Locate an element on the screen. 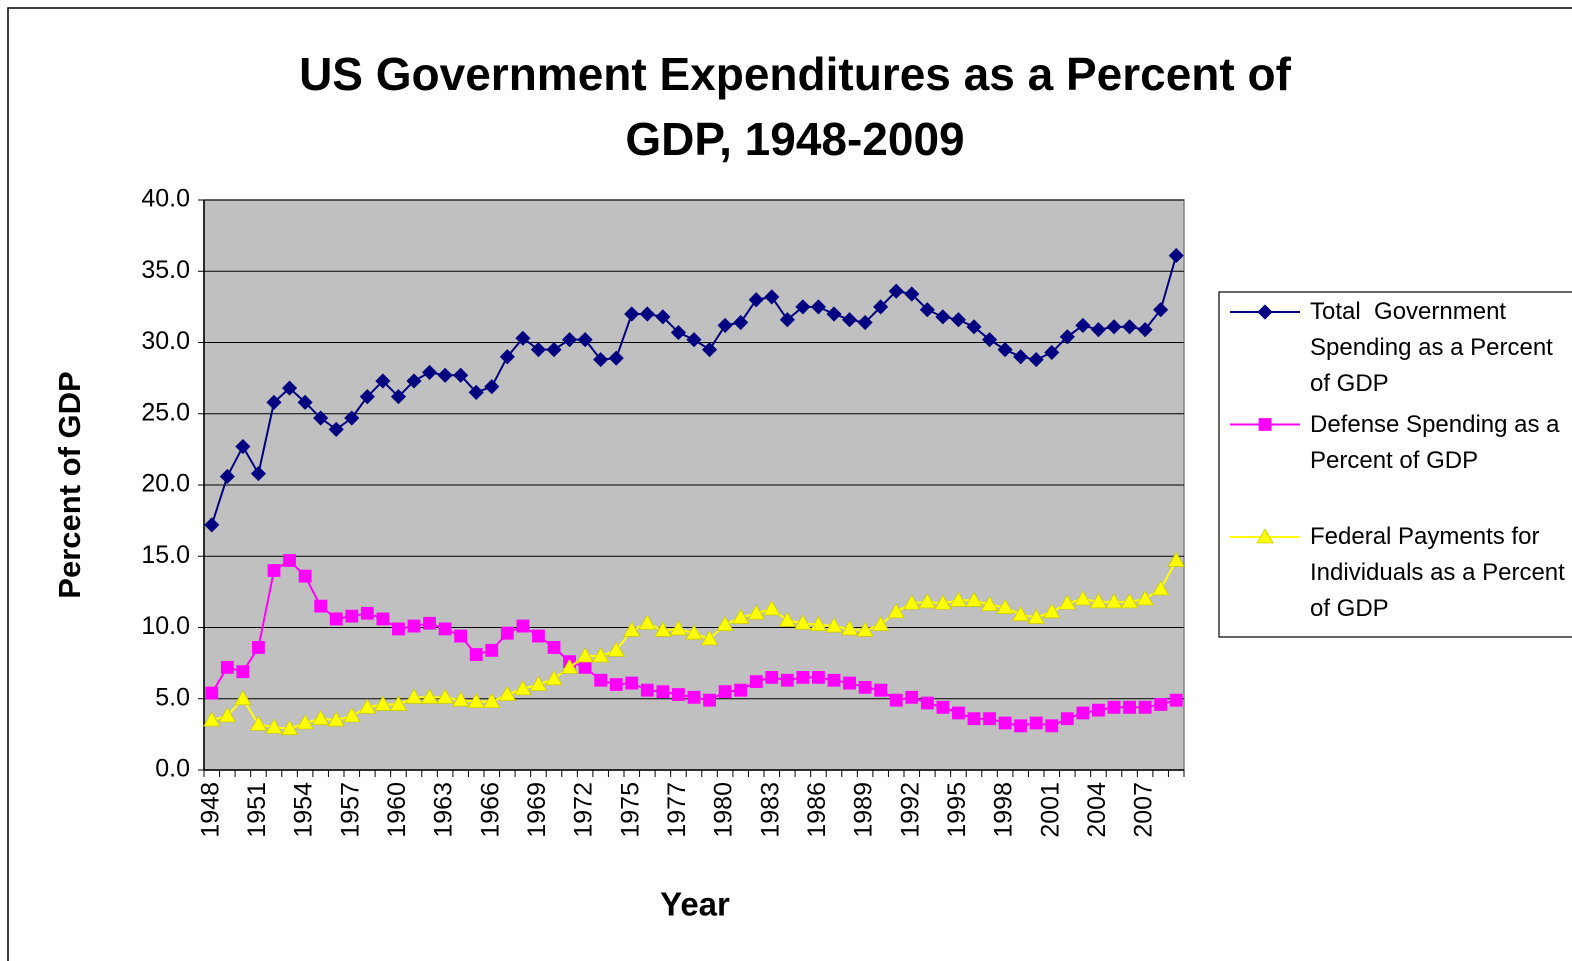 The height and width of the screenshot is (961, 1572). x-tick-label: 1954 is located at coordinates (304, 810).